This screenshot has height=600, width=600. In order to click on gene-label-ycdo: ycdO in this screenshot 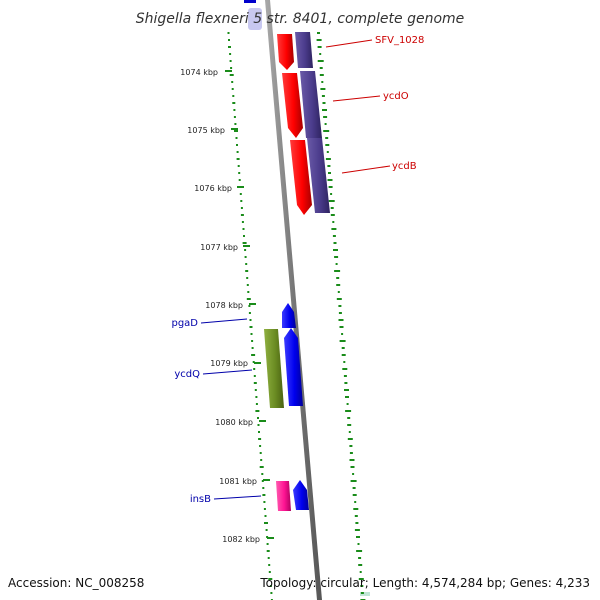, I will do `click(396, 96)`.